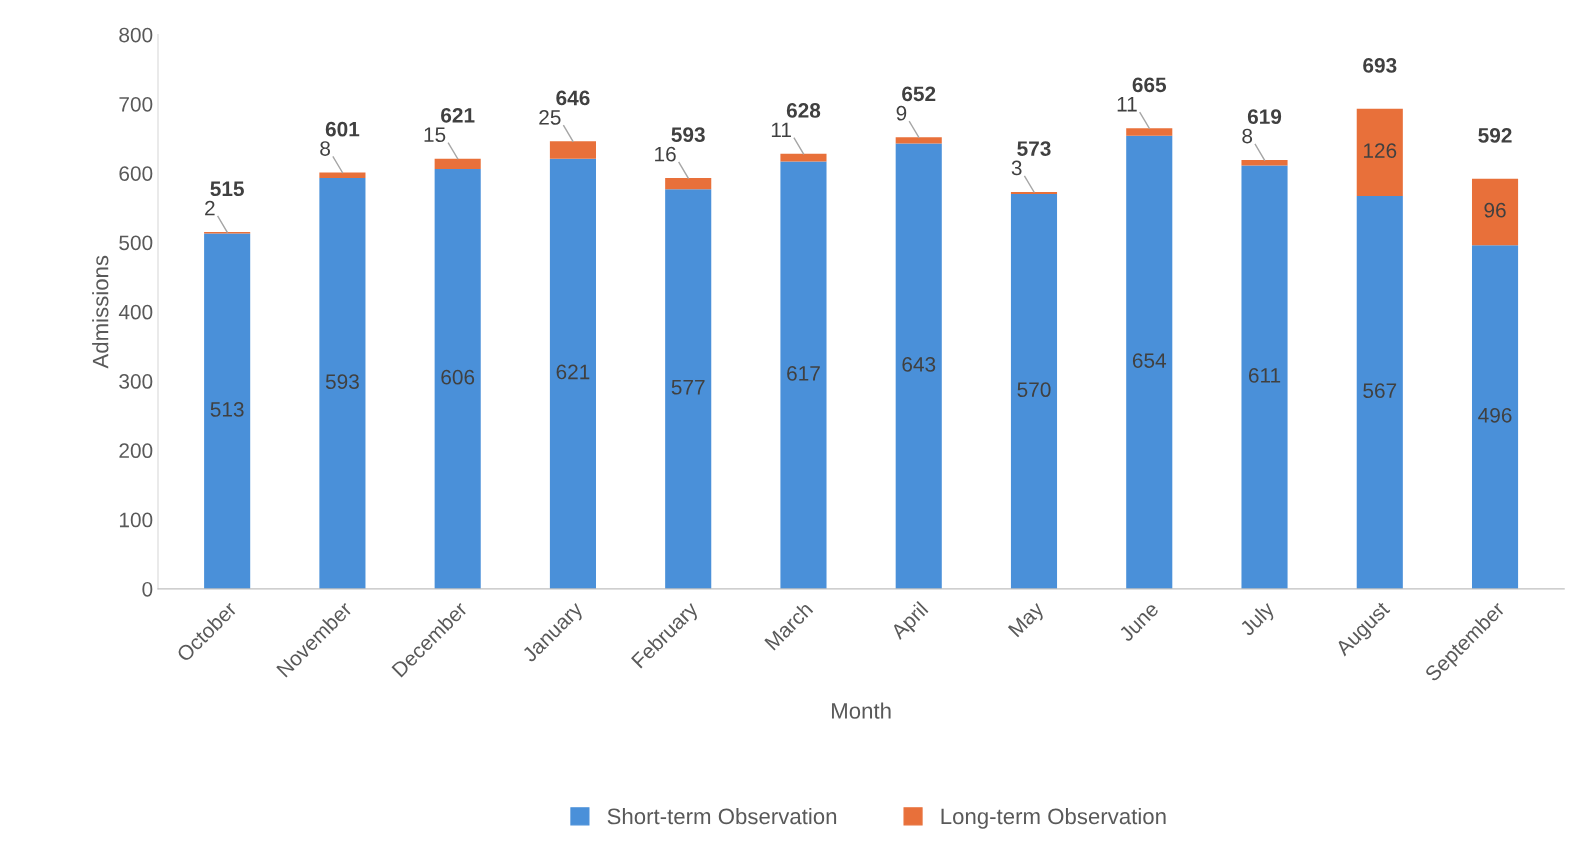  What do you see at coordinates (458, 115) in the screenshot?
I see `total-label: 621` at bounding box center [458, 115].